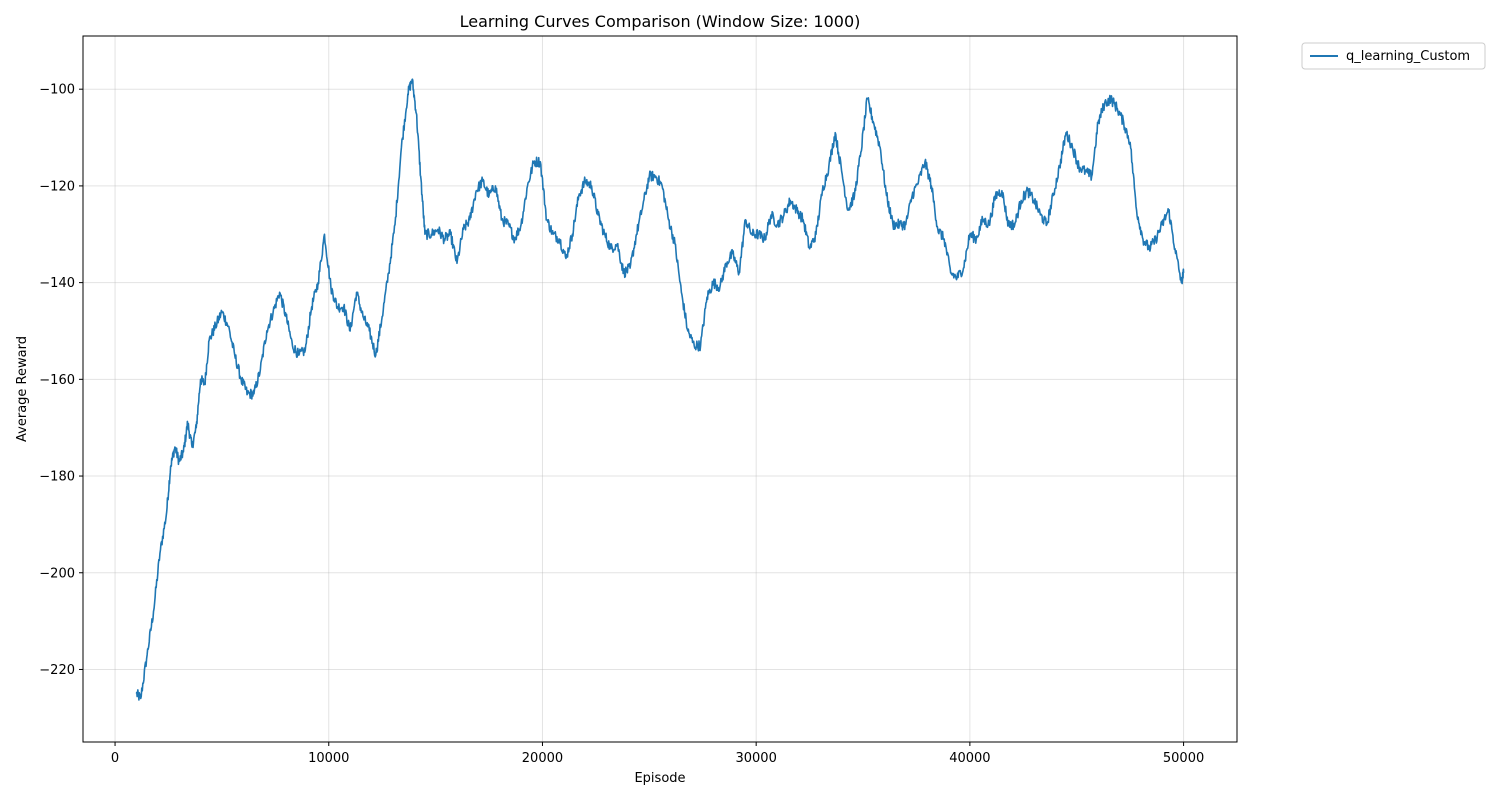  I want to click on legend: q_learning_Custom, so click(1393, 56).